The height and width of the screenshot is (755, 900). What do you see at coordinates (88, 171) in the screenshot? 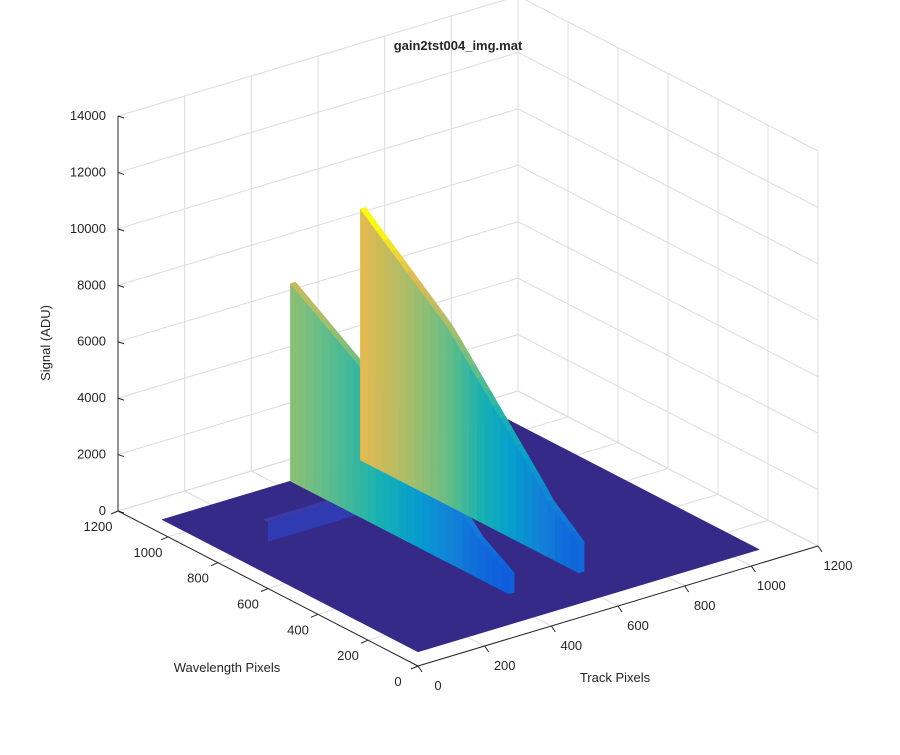
I see `z-tick-label: 12000` at bounding box center [88, 171].